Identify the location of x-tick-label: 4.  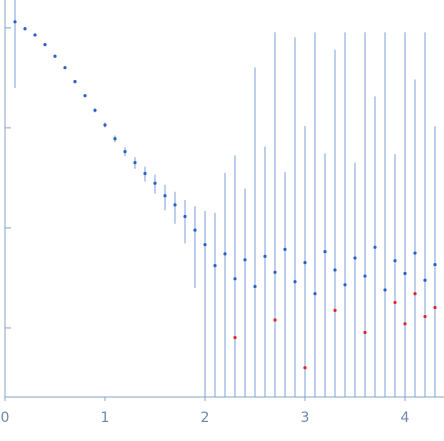
(405, 418).